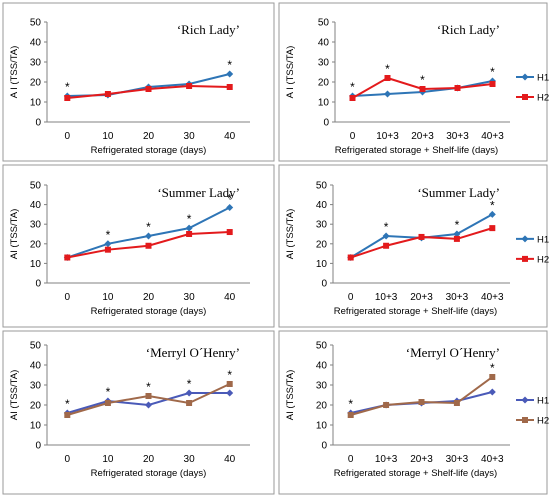 This screenshot has height=497, width=550. Describe the element at coordinates (457, 459) in the screenshot. I see `x-tick-label: 30+3` at that location.